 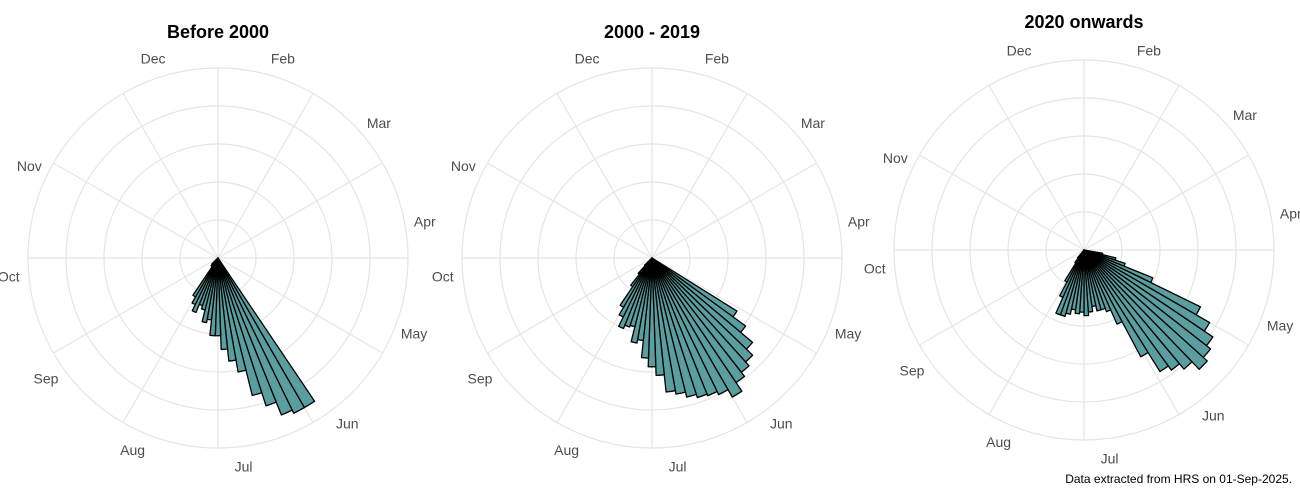 What do you see at coordinates (1083, 22) in the screenshot?
I see `chart-title: 2020 onwards` at bounding box center [1083, 22].